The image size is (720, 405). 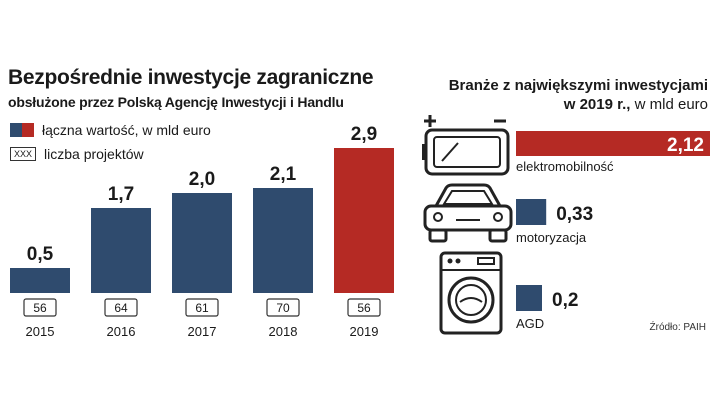 I want to click on project-count-label: 61, so click(x=202, y=308).